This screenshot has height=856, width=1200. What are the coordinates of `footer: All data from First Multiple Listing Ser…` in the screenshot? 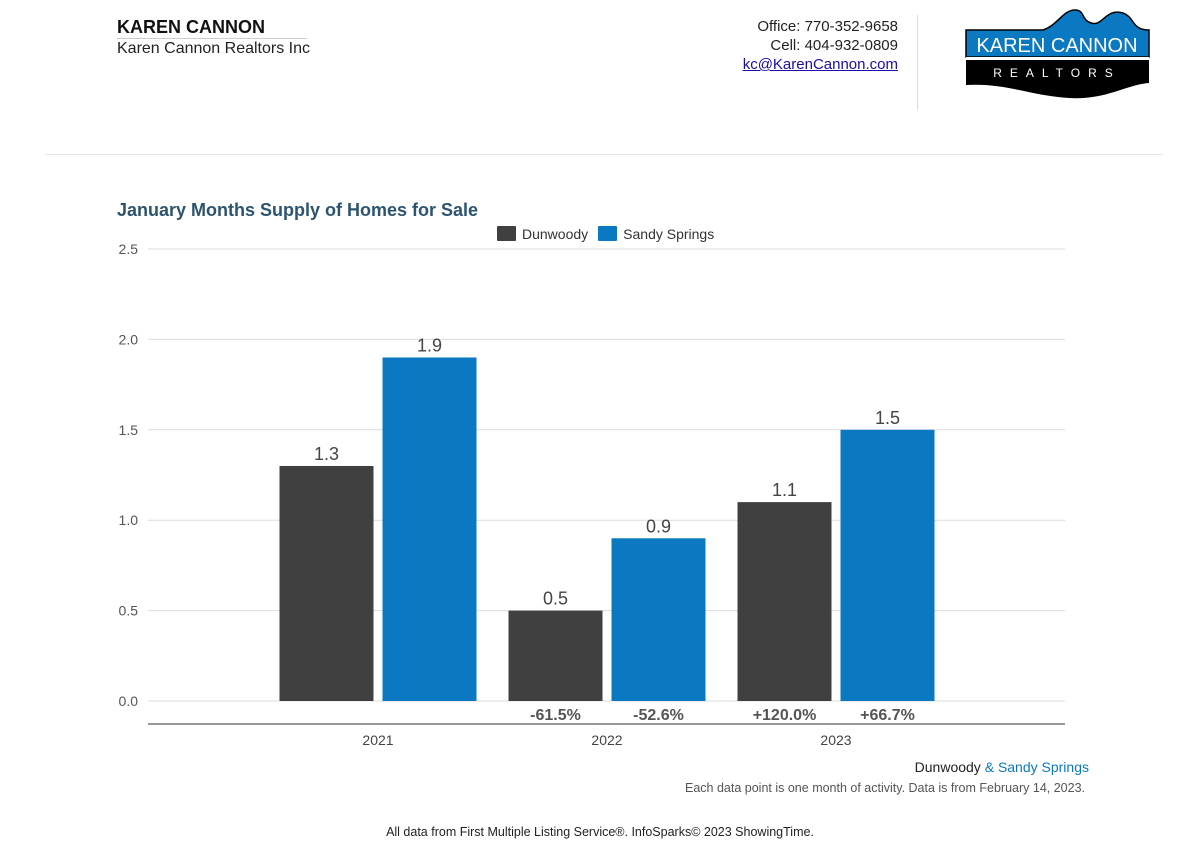 It's located at (600, 832).